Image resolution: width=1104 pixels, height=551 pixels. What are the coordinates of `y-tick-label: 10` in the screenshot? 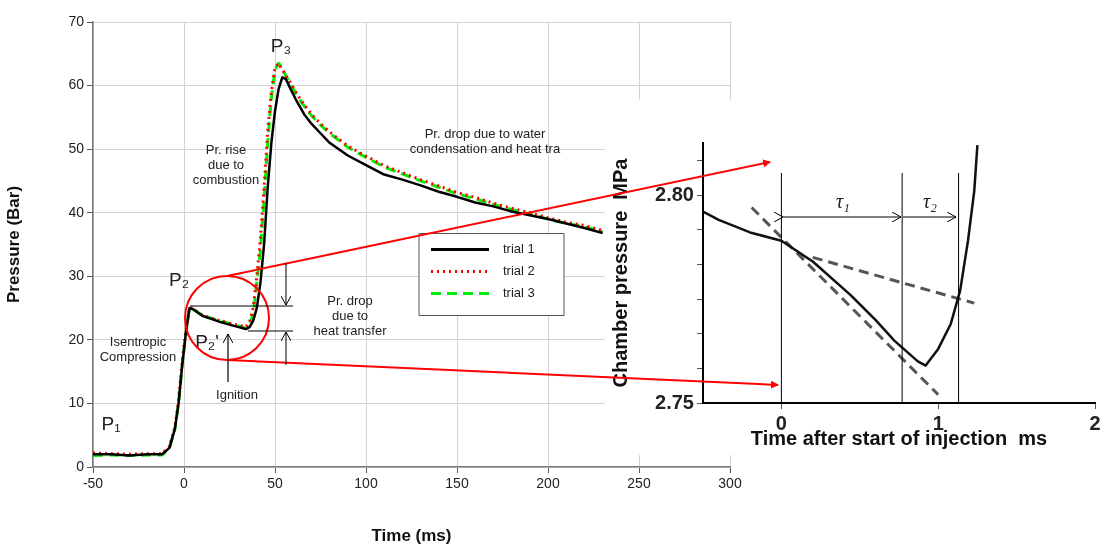 It's located at (76, 402).